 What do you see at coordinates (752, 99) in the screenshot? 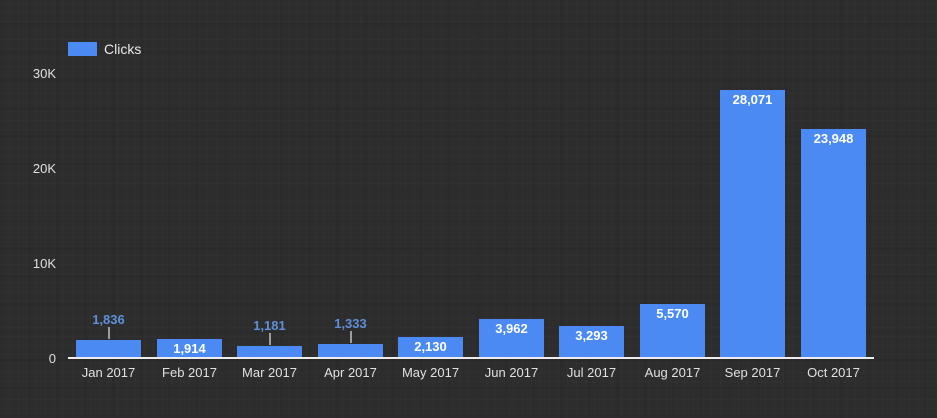
I see `bar-value-label: 28,071` at bounding box center [752, 99].